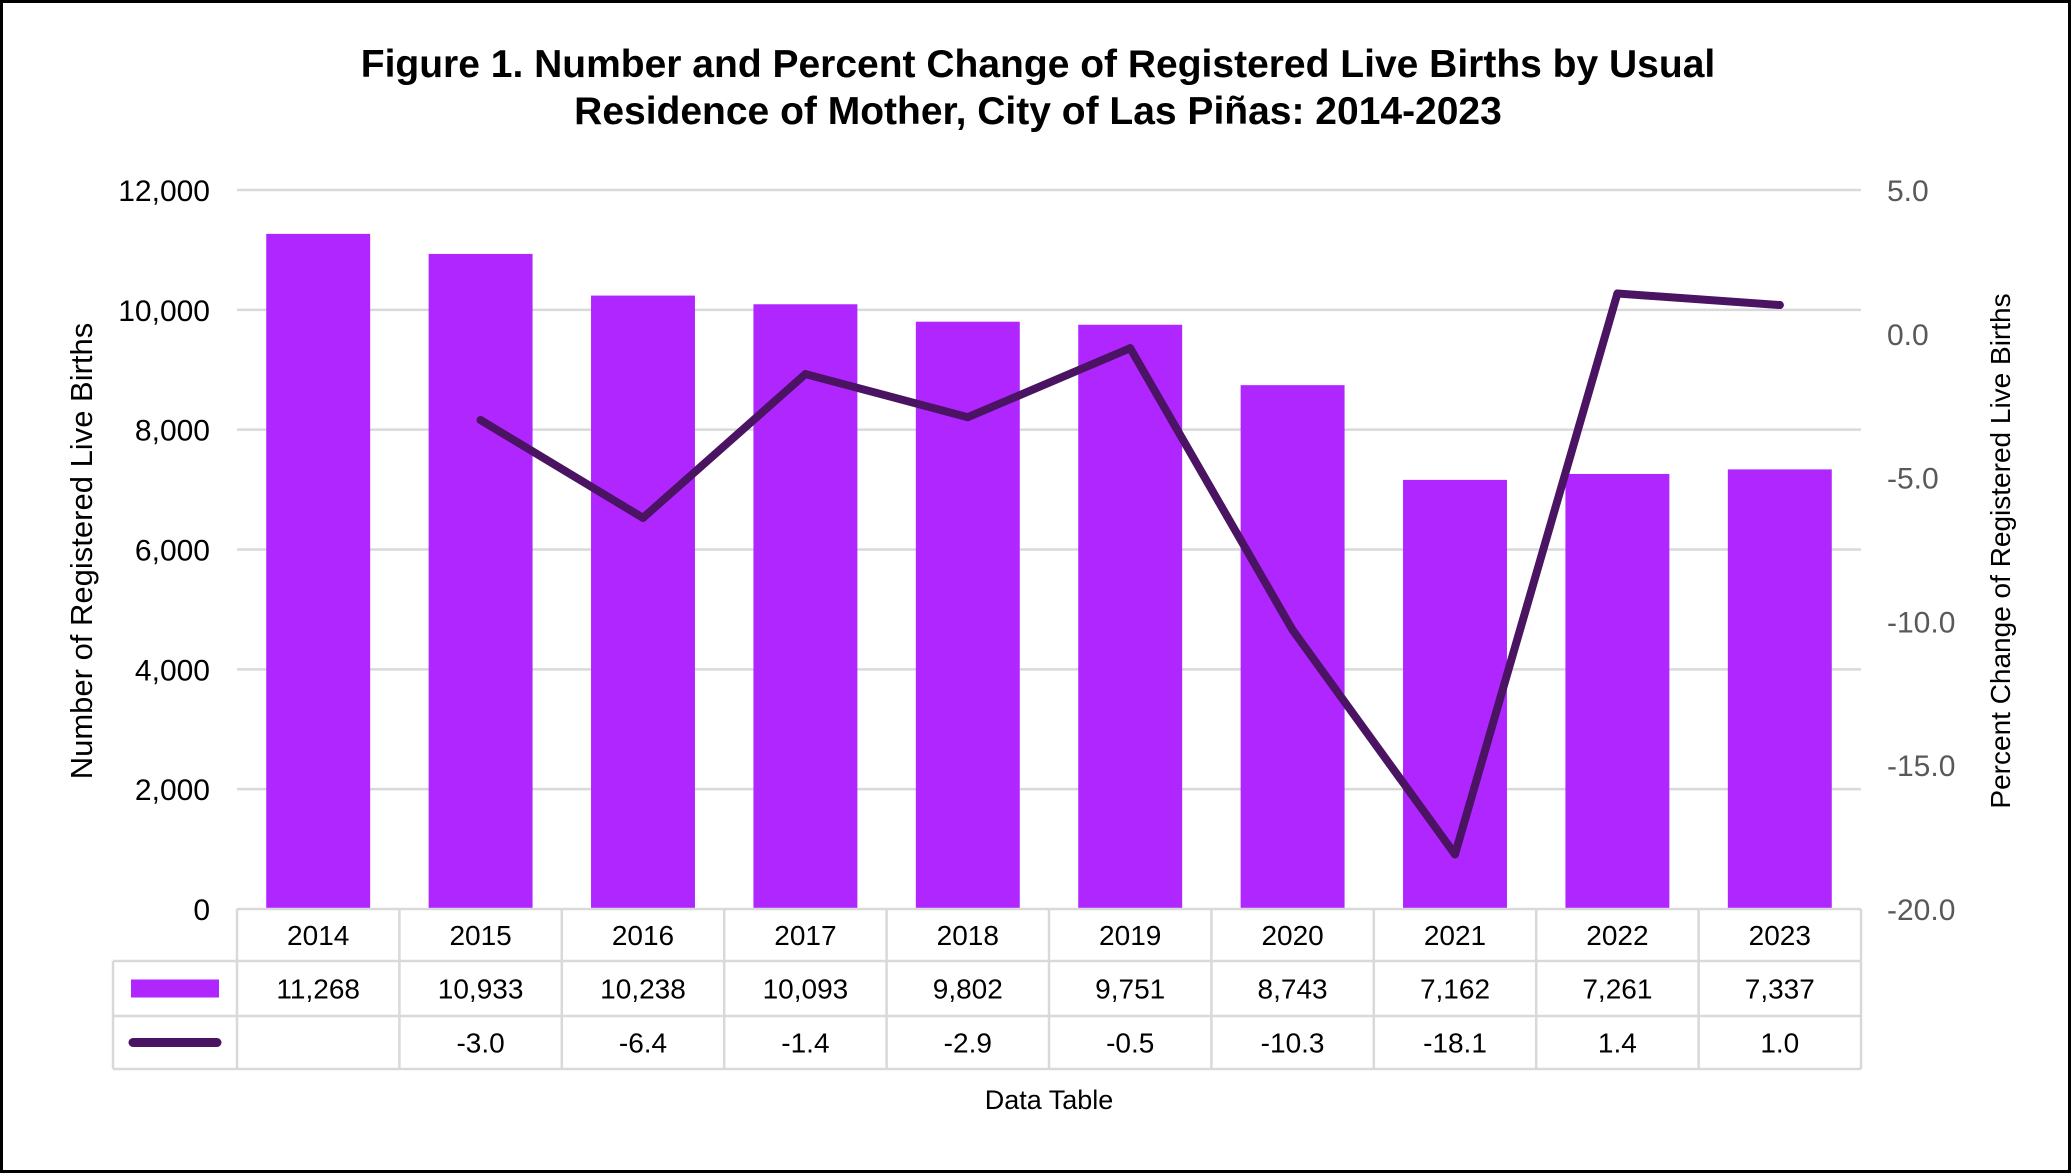  What do you see at coordinates (1049, 1100) in the screenshot?
I see `data-table-caption: Data Table` at bounding box center [1049, 1100].